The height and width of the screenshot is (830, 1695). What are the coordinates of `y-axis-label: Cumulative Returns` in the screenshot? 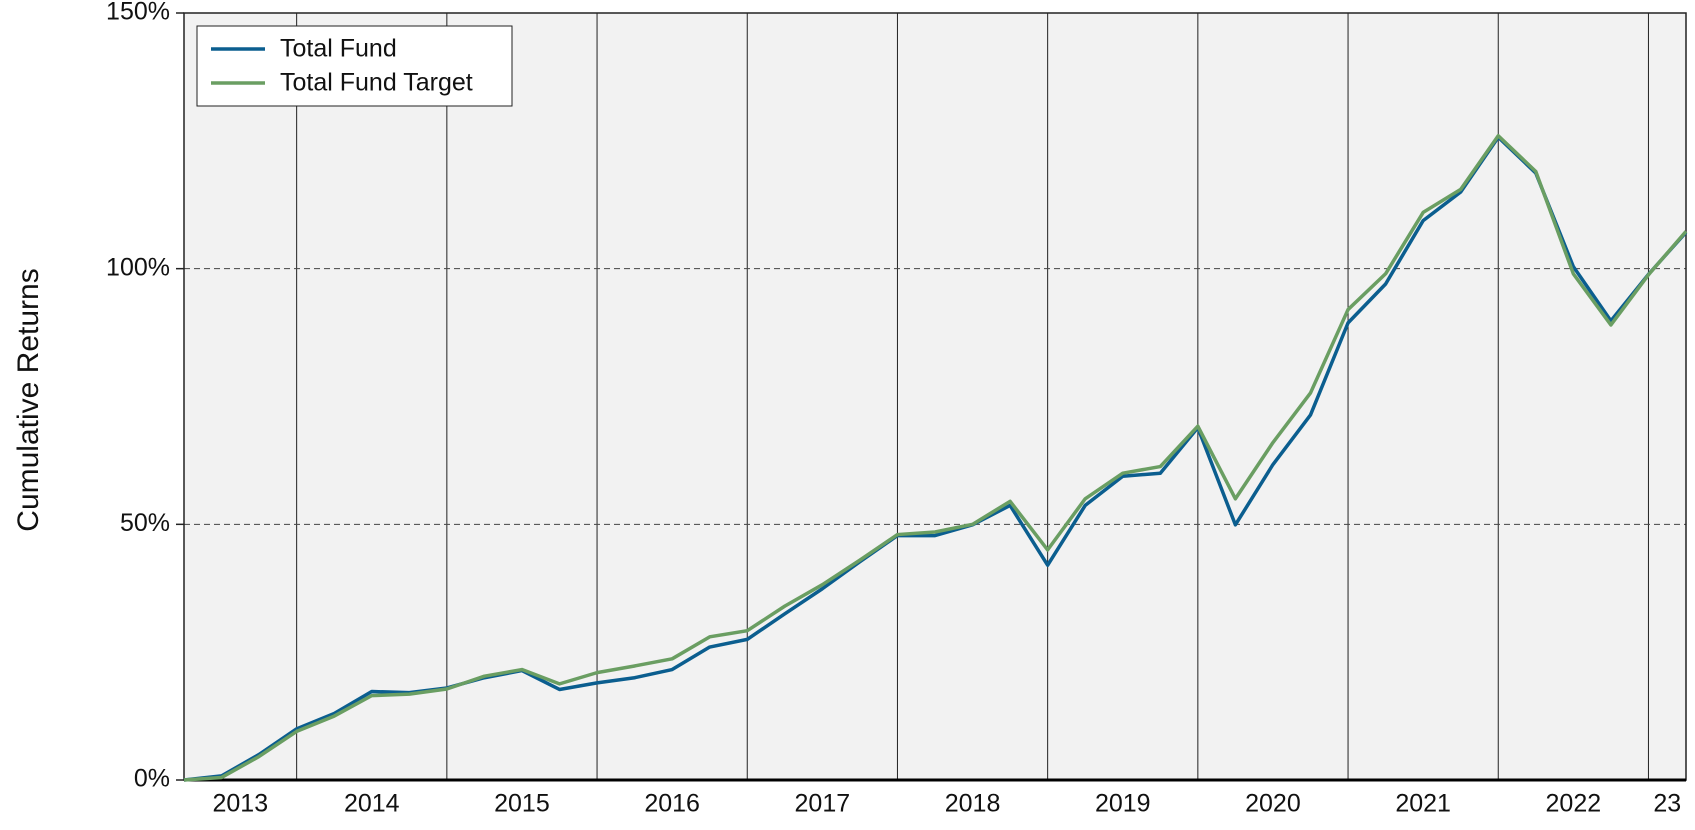 It's located at (28, 399).